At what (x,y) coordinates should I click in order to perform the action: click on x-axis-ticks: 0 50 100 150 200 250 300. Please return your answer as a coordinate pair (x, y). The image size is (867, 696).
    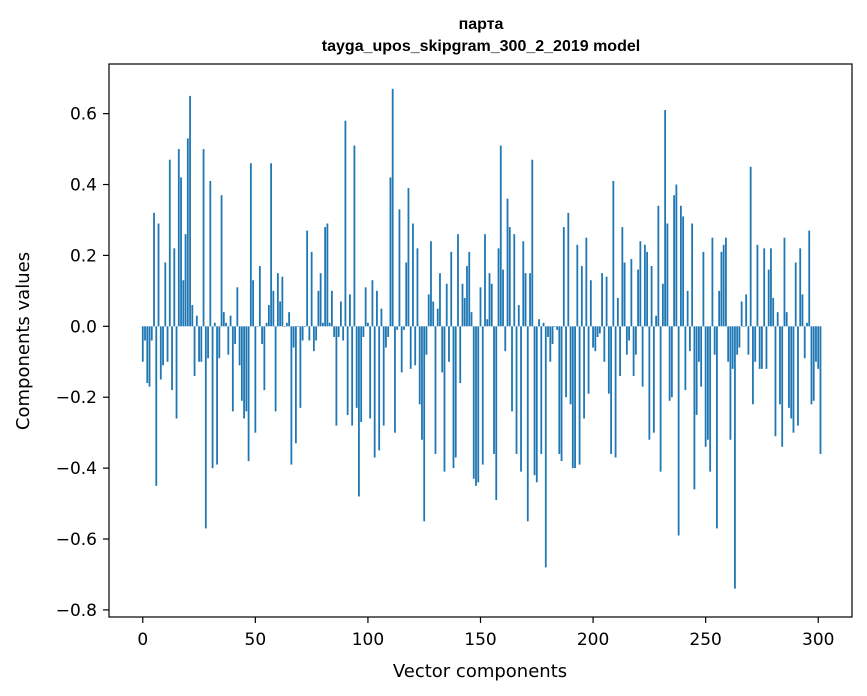
    Looking at the image, I should click on (485, 633).